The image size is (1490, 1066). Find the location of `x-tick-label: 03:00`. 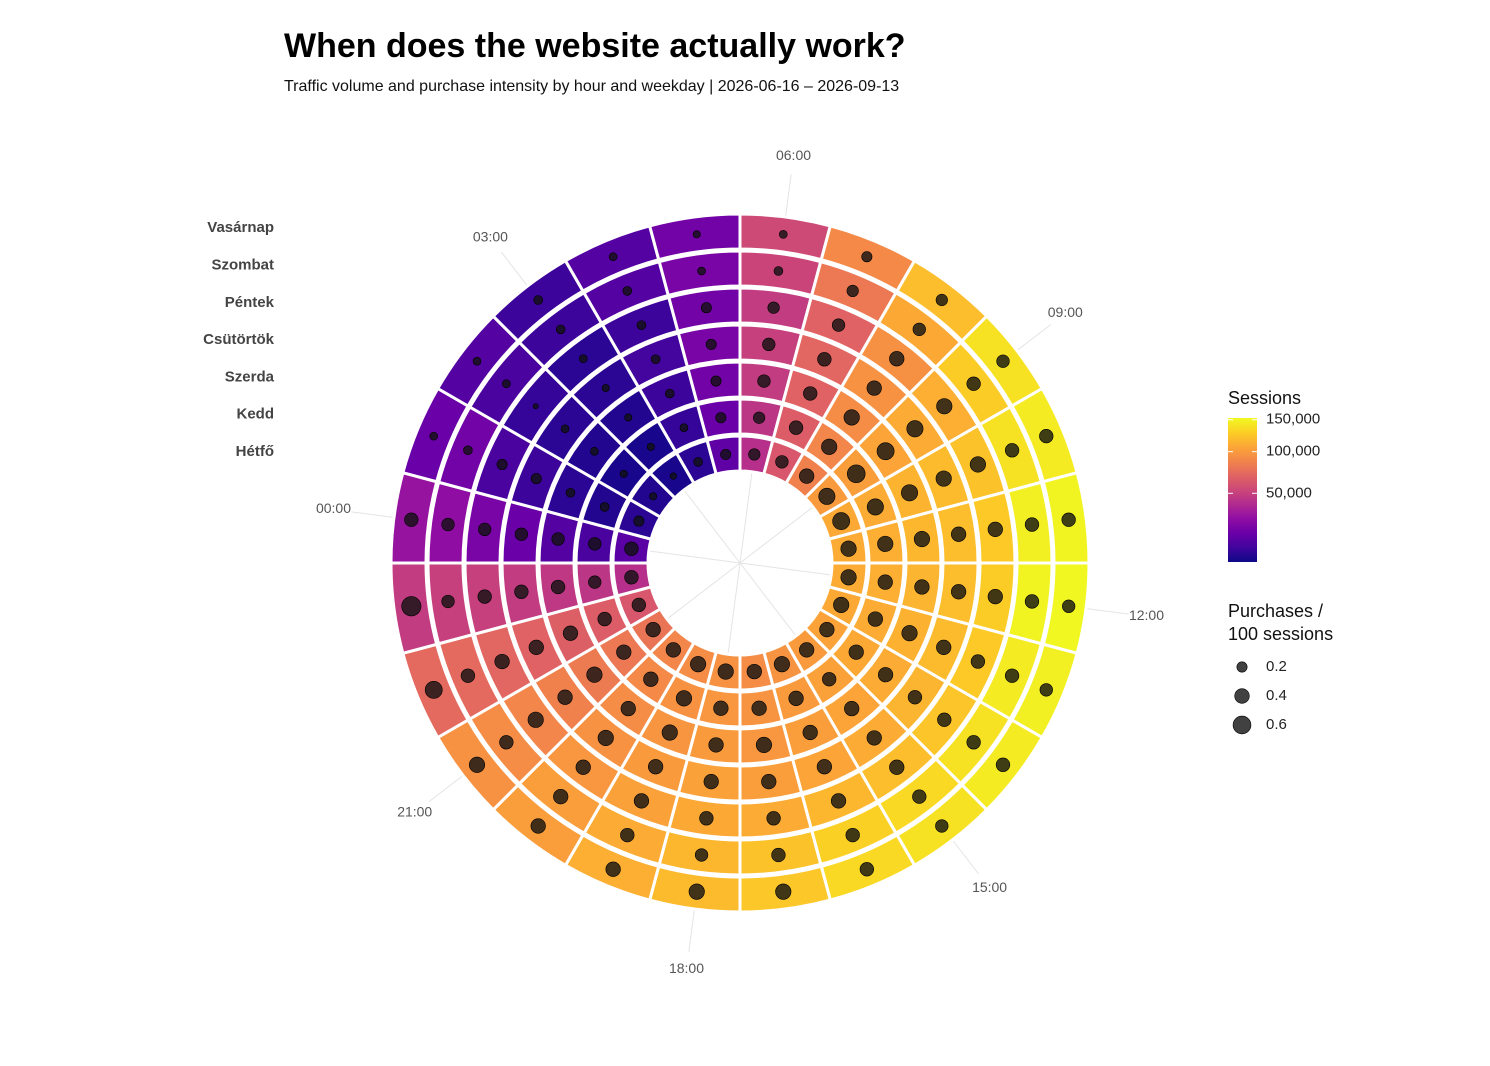

x-tick-label: 03:00 is located at coordinates (490, 236).